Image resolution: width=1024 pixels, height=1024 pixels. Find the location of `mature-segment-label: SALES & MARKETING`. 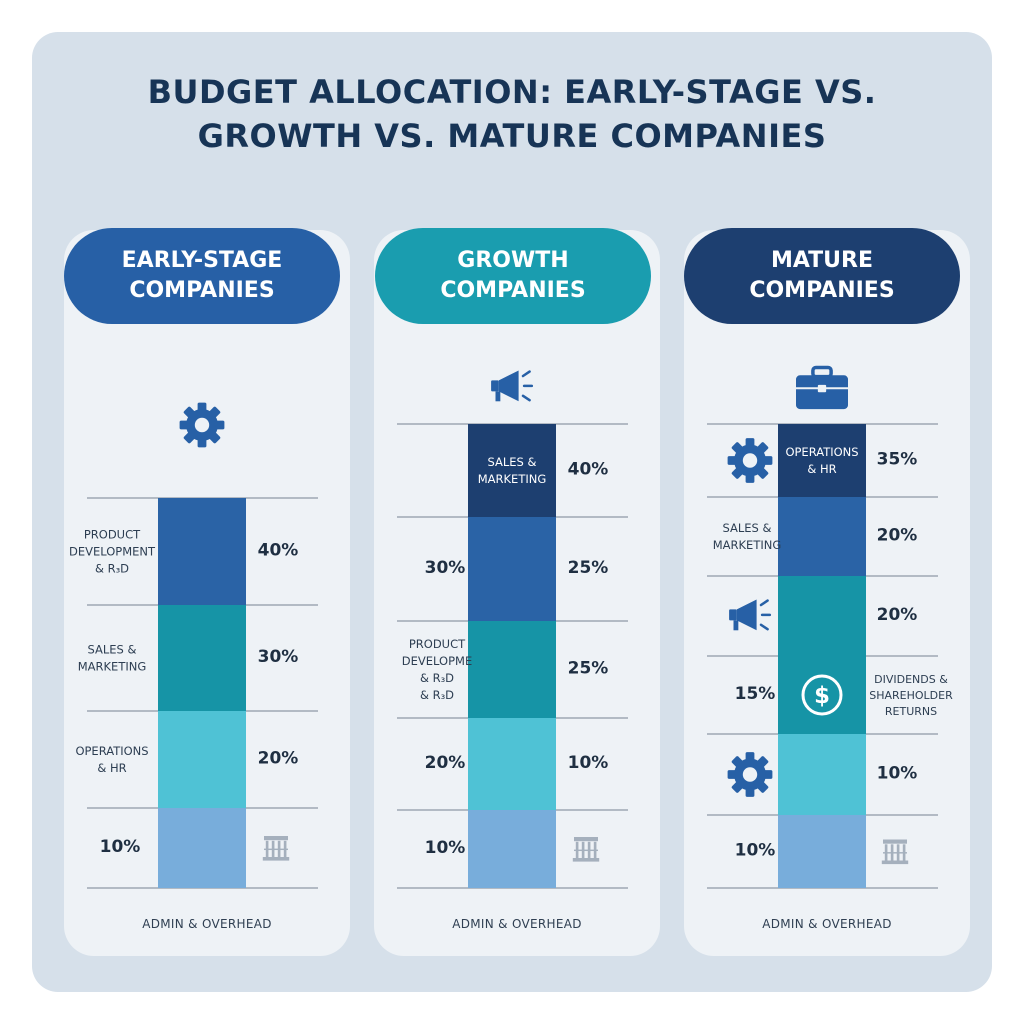

mature-segment-label: SALES & MARKETING is located at coordinates (747, 536).